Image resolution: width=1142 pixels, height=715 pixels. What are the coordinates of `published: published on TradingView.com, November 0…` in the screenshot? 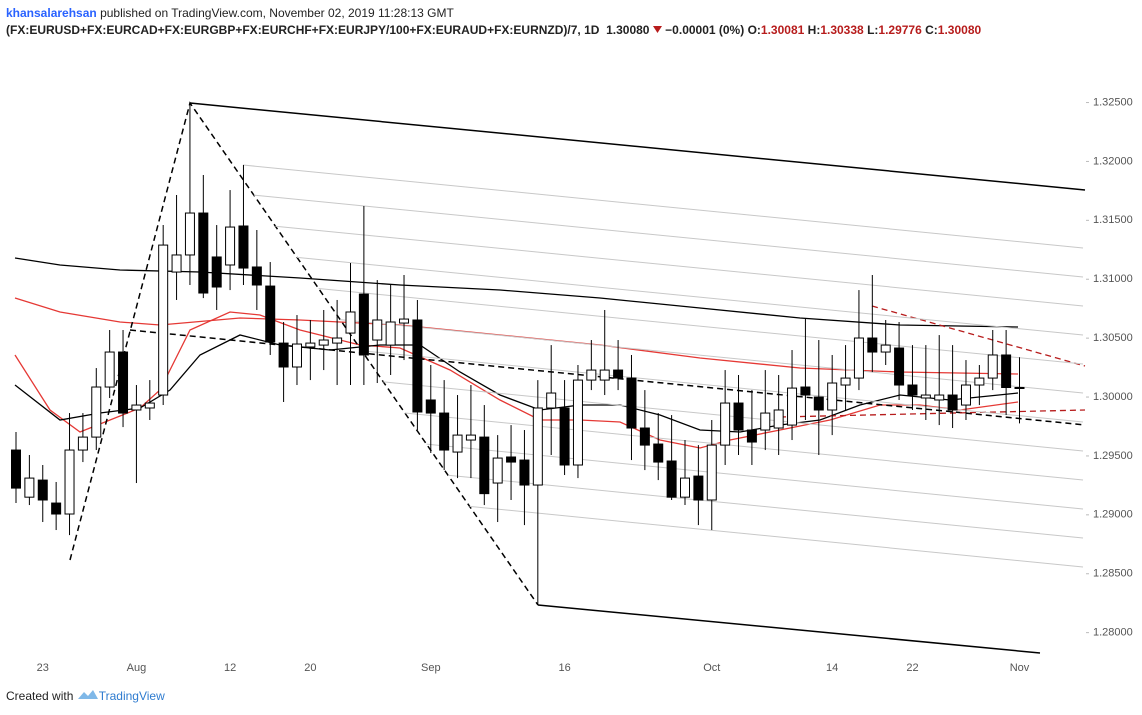 It's located at (277, 13).